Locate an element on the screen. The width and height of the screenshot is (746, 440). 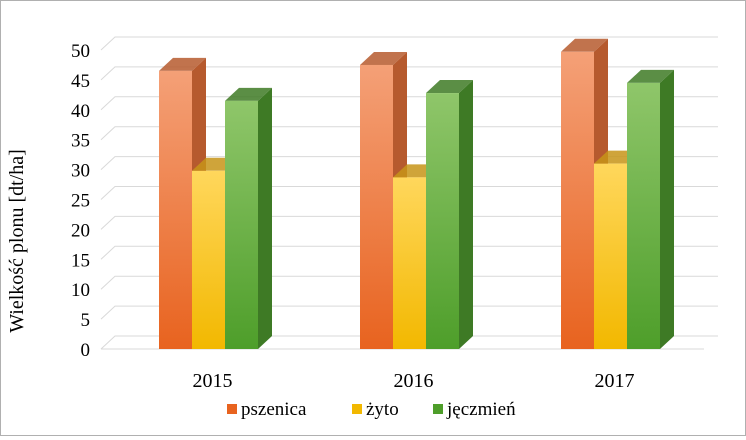
y-tick-label: 15 is located at coordinates (80, 260).